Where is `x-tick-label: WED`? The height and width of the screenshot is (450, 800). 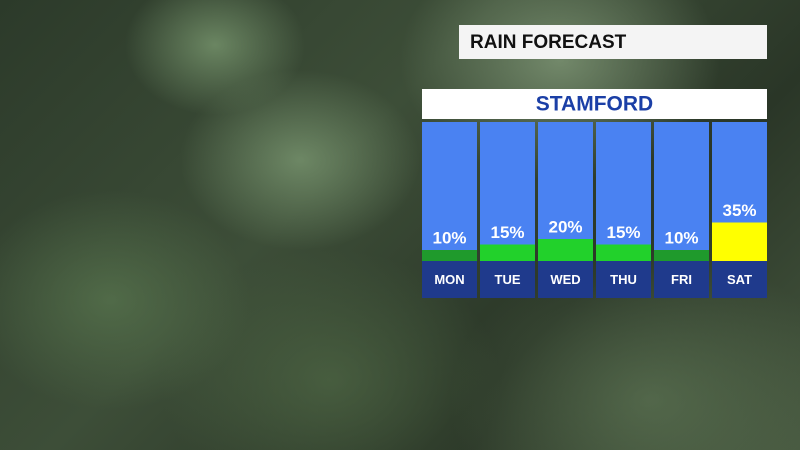
x-tick-label: WED is located at coordinates (565, 279).